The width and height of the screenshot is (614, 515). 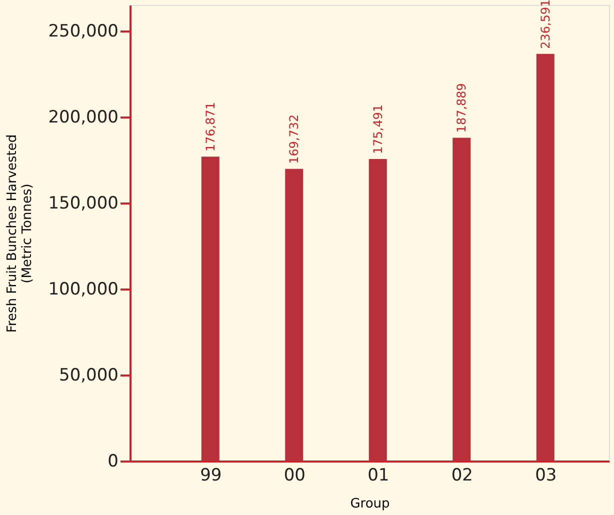 I want to click on x-tick-label: 99, so click(x=211, y=476).